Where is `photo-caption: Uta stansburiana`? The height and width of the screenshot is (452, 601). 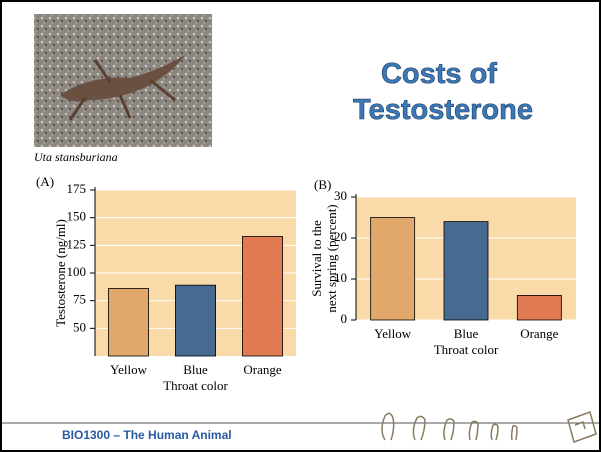
photo-caption: Uta stansburiana is located at coordinates (76, 157).